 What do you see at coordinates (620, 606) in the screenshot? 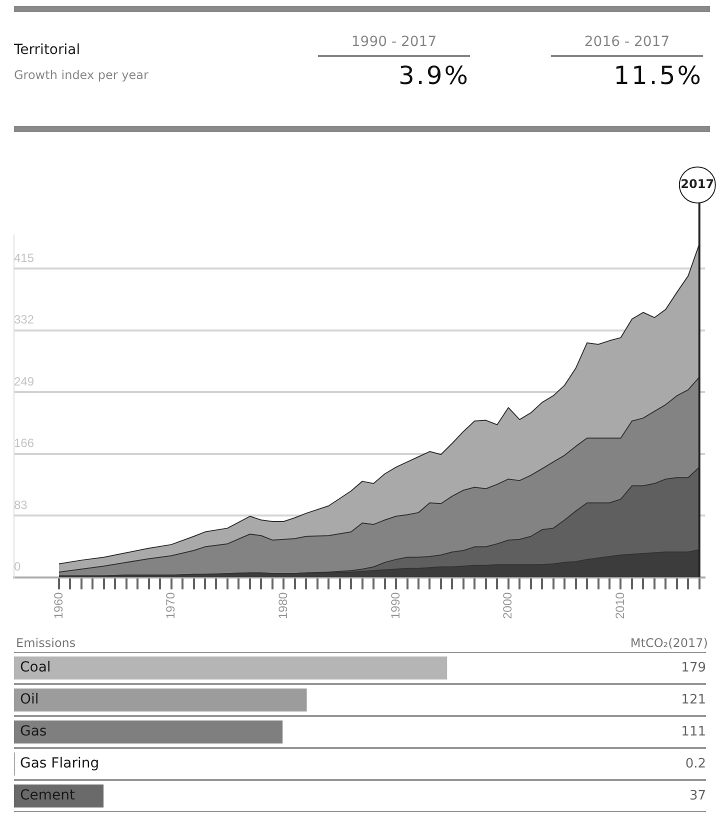
I see `x-tick-label: 2010` at bounding box center [620, 606].